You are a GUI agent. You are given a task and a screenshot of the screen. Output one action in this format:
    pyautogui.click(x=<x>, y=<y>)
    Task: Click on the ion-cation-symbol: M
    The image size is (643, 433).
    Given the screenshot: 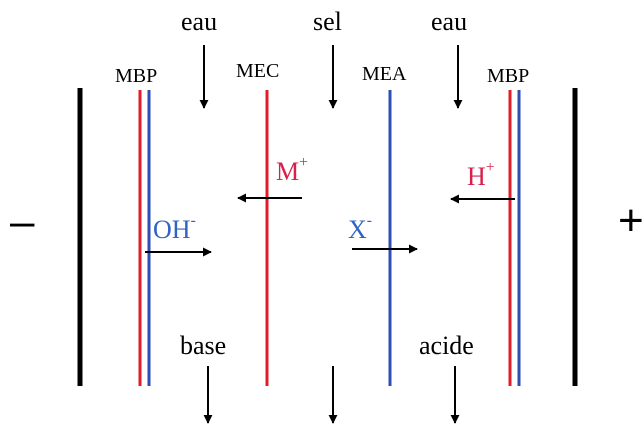 What is the action you would take?
    pyautogui.click(x=288, y=171)
    